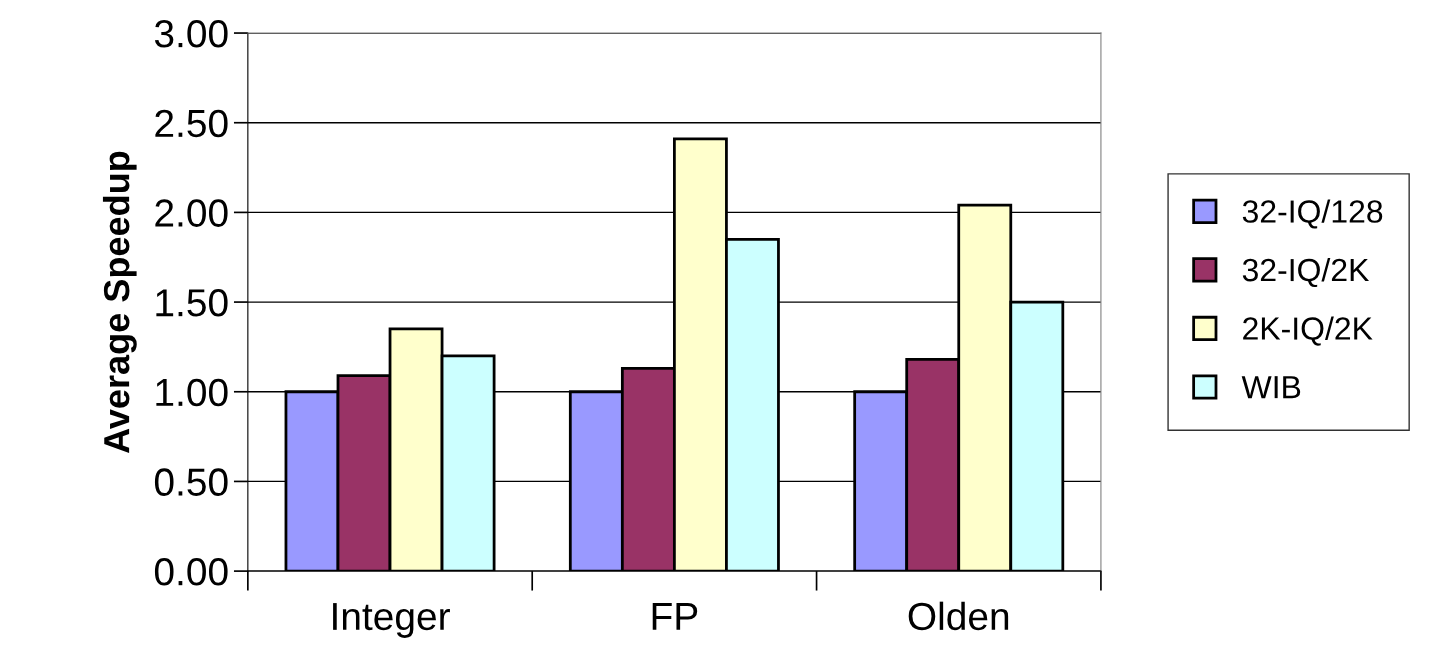 The image size is (1441, 661). What do you see at coordinates (1312, 214) in the screenshot?
I see `legend-label: 32-IQ/128` at bounding box center [1312, 214].